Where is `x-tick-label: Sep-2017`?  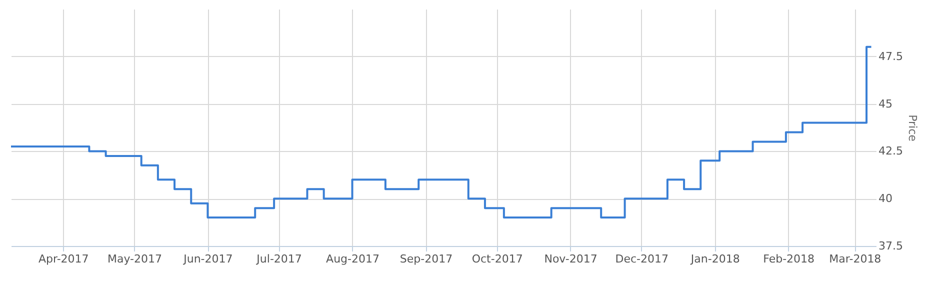
x-tick-label: Sep-2017 is located at coordinates (426, 259).